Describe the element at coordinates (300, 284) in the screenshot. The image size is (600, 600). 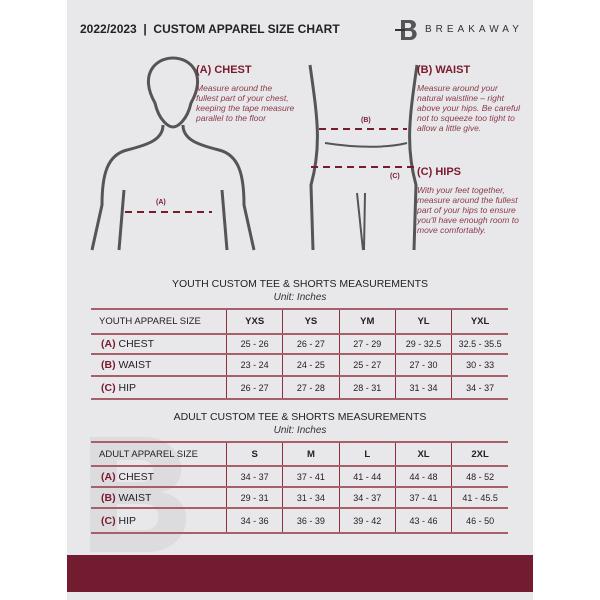
I see `youth-table-title: YOUTH CUSTOM TEE & SHORTS MEASUREMENTS` at that location.